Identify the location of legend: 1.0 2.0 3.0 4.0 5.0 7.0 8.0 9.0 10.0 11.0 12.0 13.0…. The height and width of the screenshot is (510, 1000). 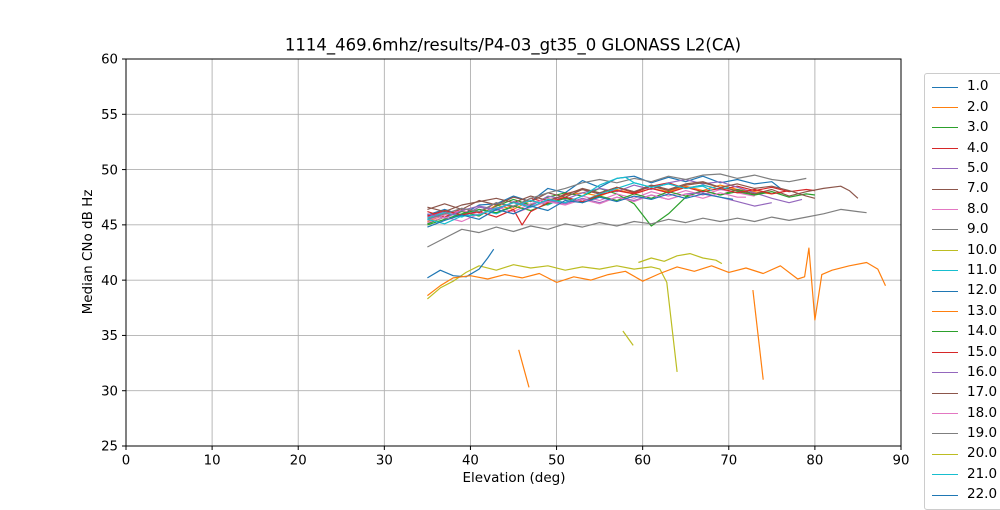
(962, 291).